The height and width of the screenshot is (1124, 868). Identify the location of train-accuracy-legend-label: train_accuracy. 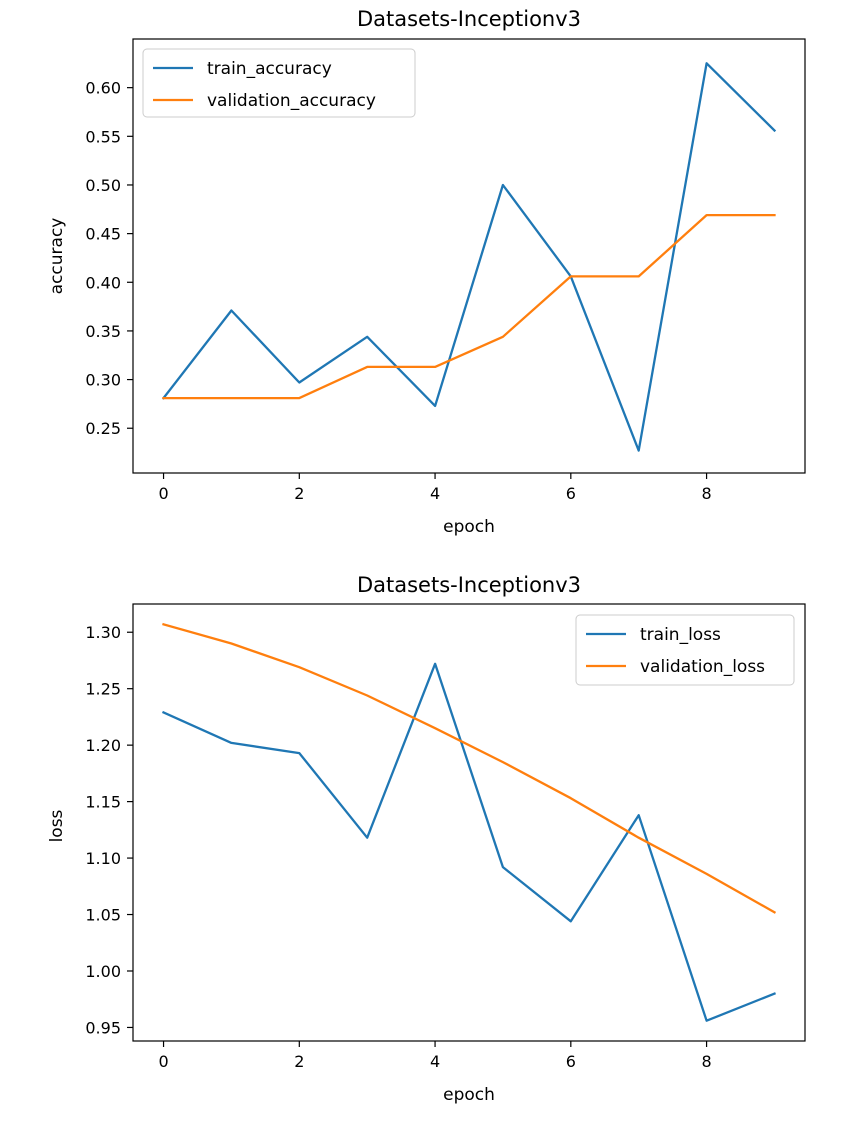
(269, 69).